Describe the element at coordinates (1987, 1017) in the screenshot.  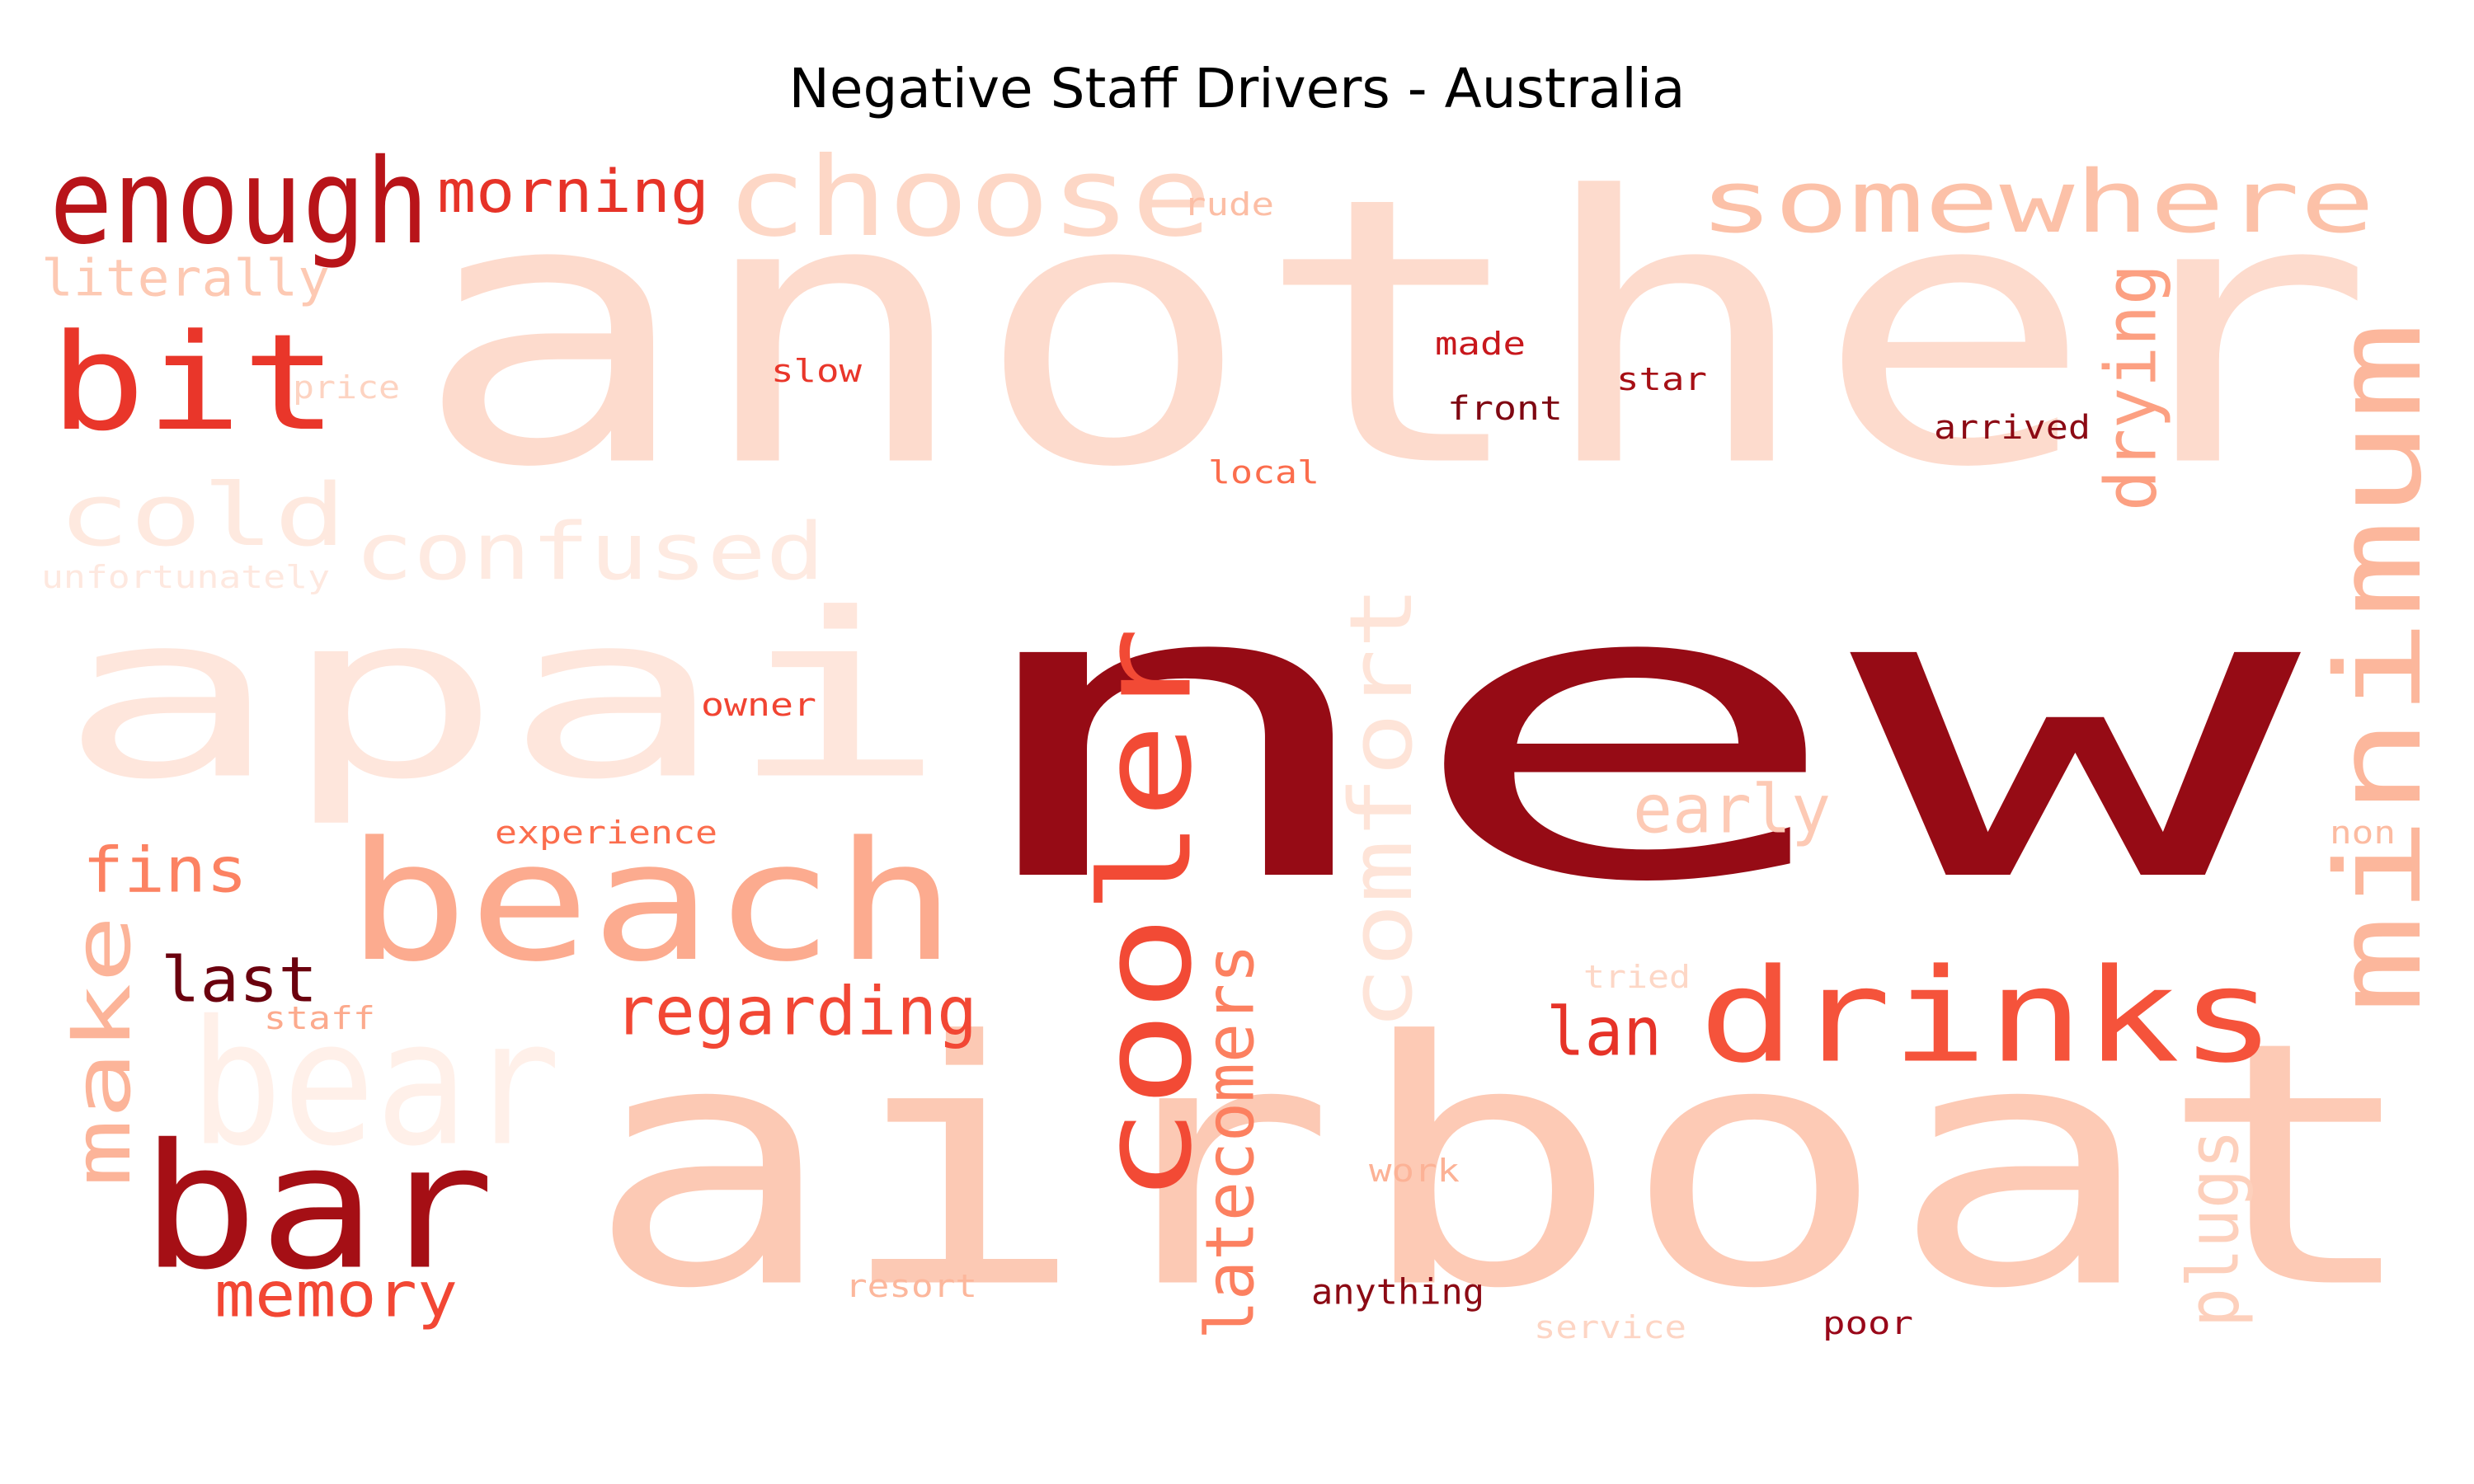
I see `word-drinks: drinks` at that location.